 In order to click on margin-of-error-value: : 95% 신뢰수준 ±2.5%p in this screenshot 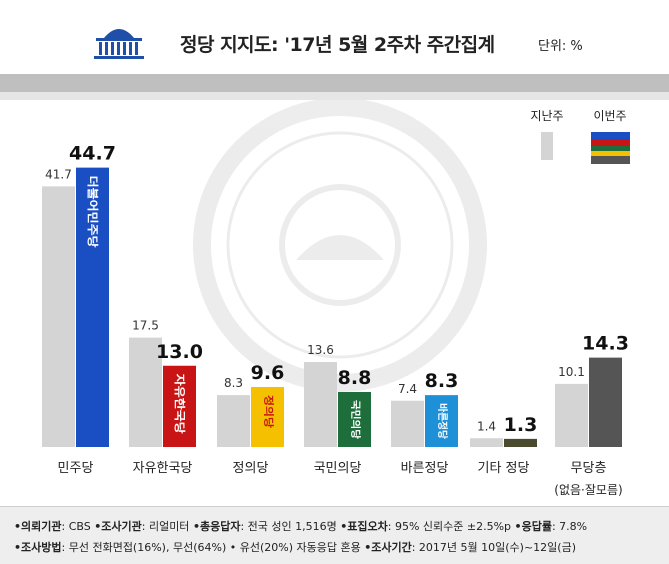, I will do `click(449, 526)`.